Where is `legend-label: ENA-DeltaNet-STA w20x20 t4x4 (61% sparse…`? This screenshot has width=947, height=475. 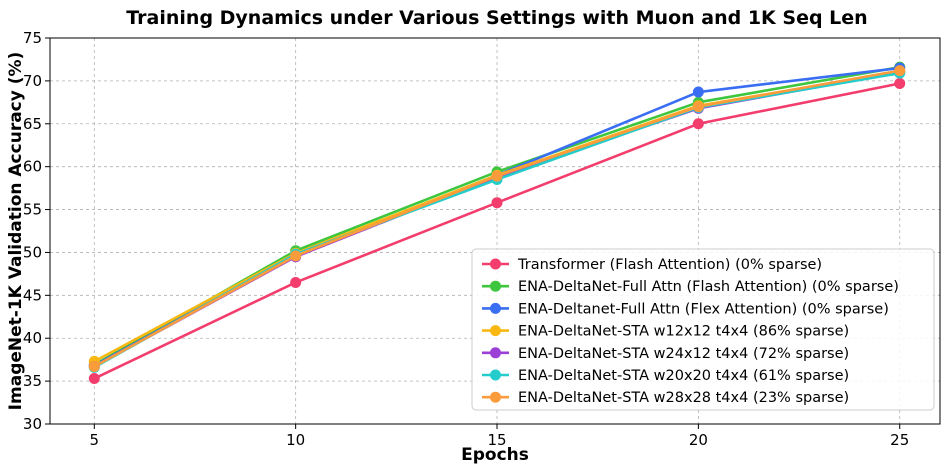 legend-label: ENA-DeltaNet-STA w20x20 t4x4 (61% sparse… is located at coordinates (683, 376).